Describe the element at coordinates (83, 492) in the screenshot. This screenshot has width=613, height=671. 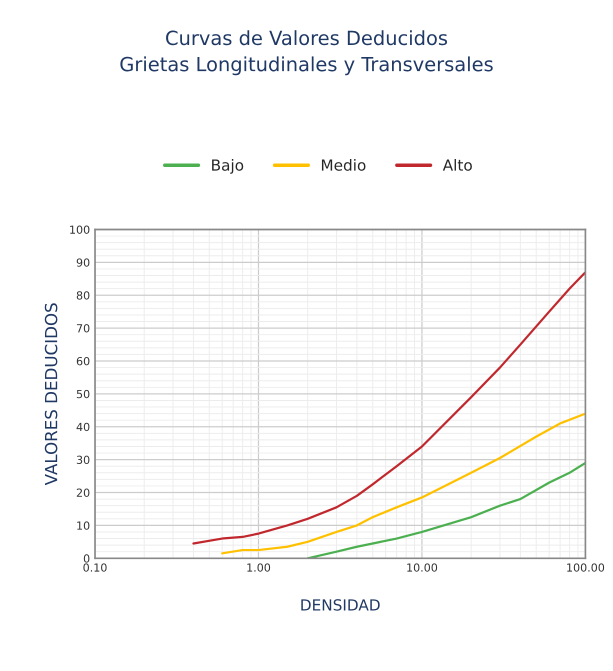
I see `y-tick-label: 20` at that location.